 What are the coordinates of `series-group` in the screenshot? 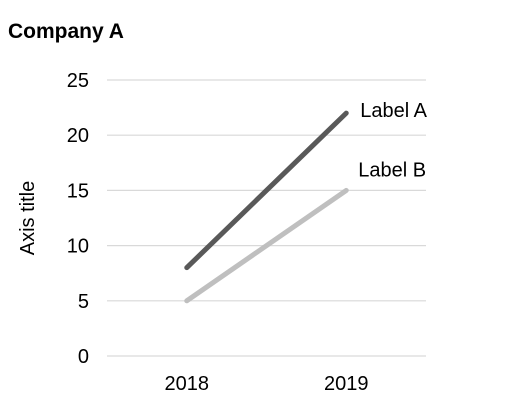 It's located at (266, 207).